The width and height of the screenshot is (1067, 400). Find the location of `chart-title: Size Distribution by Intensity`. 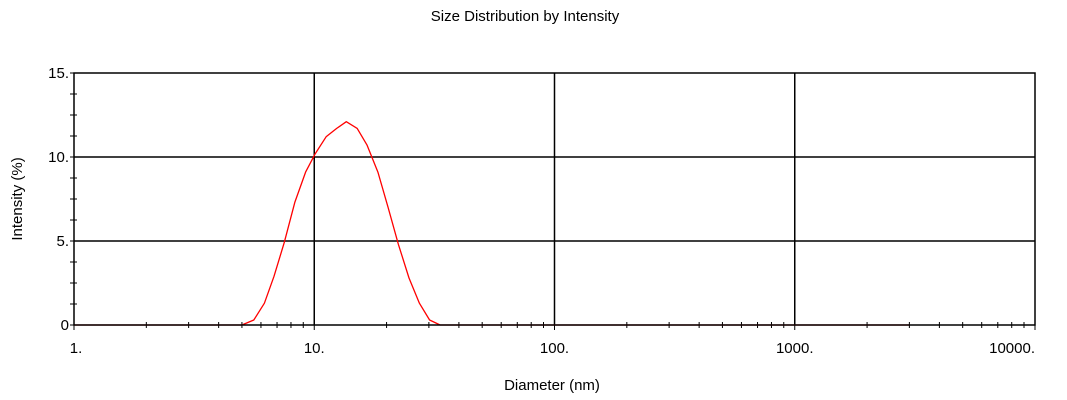

chart-title: Size Distribution by Intensity is located at coordinates (525, 16).